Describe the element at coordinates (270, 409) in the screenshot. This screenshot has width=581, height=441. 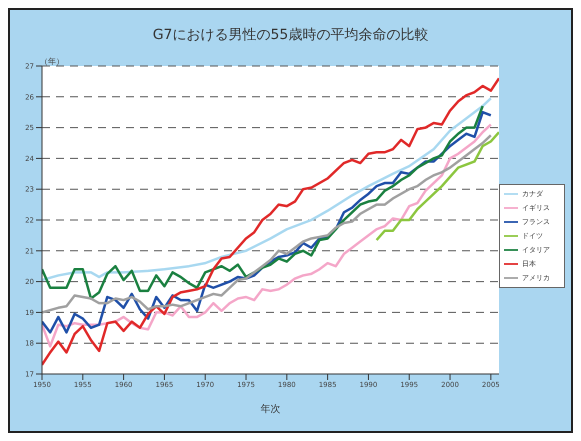
I see `x-axis-title: 年次` at that location.